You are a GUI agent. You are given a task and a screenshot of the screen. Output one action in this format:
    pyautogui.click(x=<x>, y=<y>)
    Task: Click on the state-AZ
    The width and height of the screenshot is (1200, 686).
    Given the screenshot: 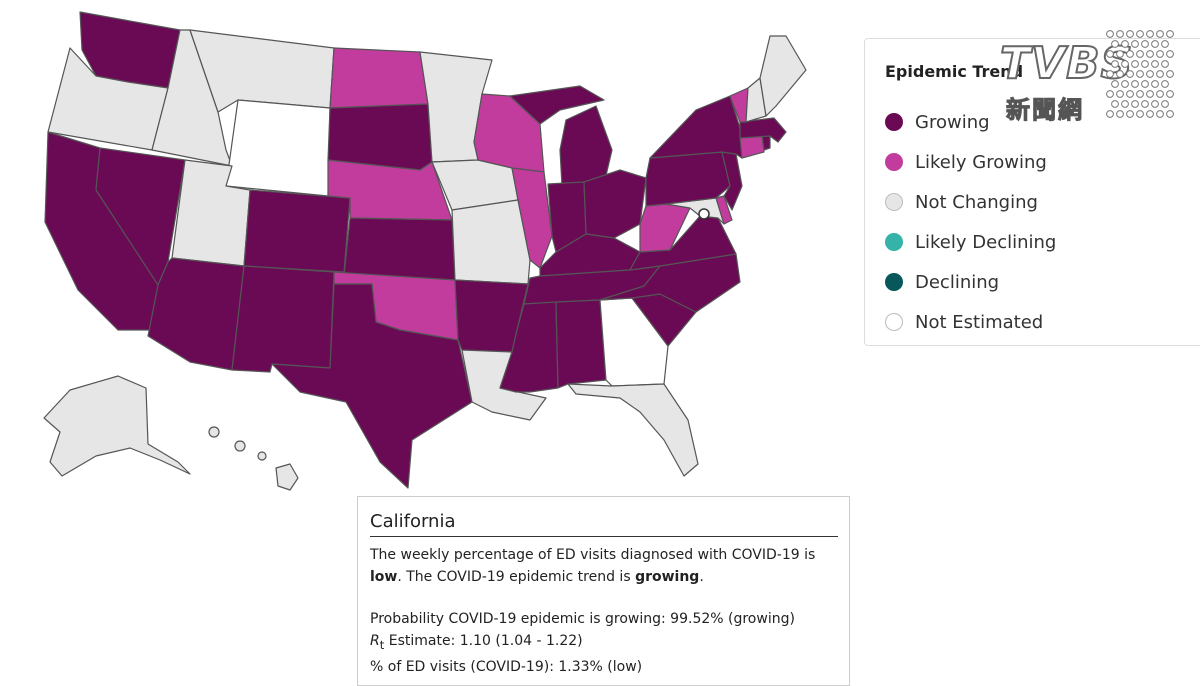 What is the action you would take?
    pyautogui.click(x=196, y=314)
    